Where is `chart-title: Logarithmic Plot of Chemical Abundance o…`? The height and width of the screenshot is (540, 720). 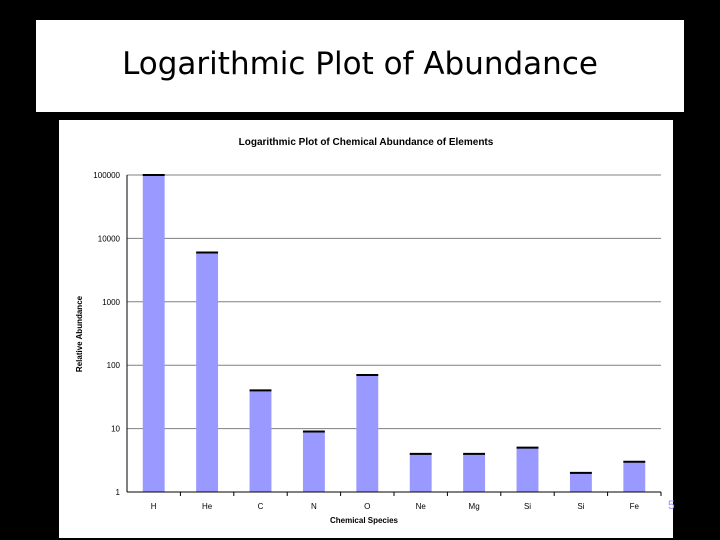 chart-title: Logarithmic Plot of Chemical Abundance o… is located at coordinates (366, 142).